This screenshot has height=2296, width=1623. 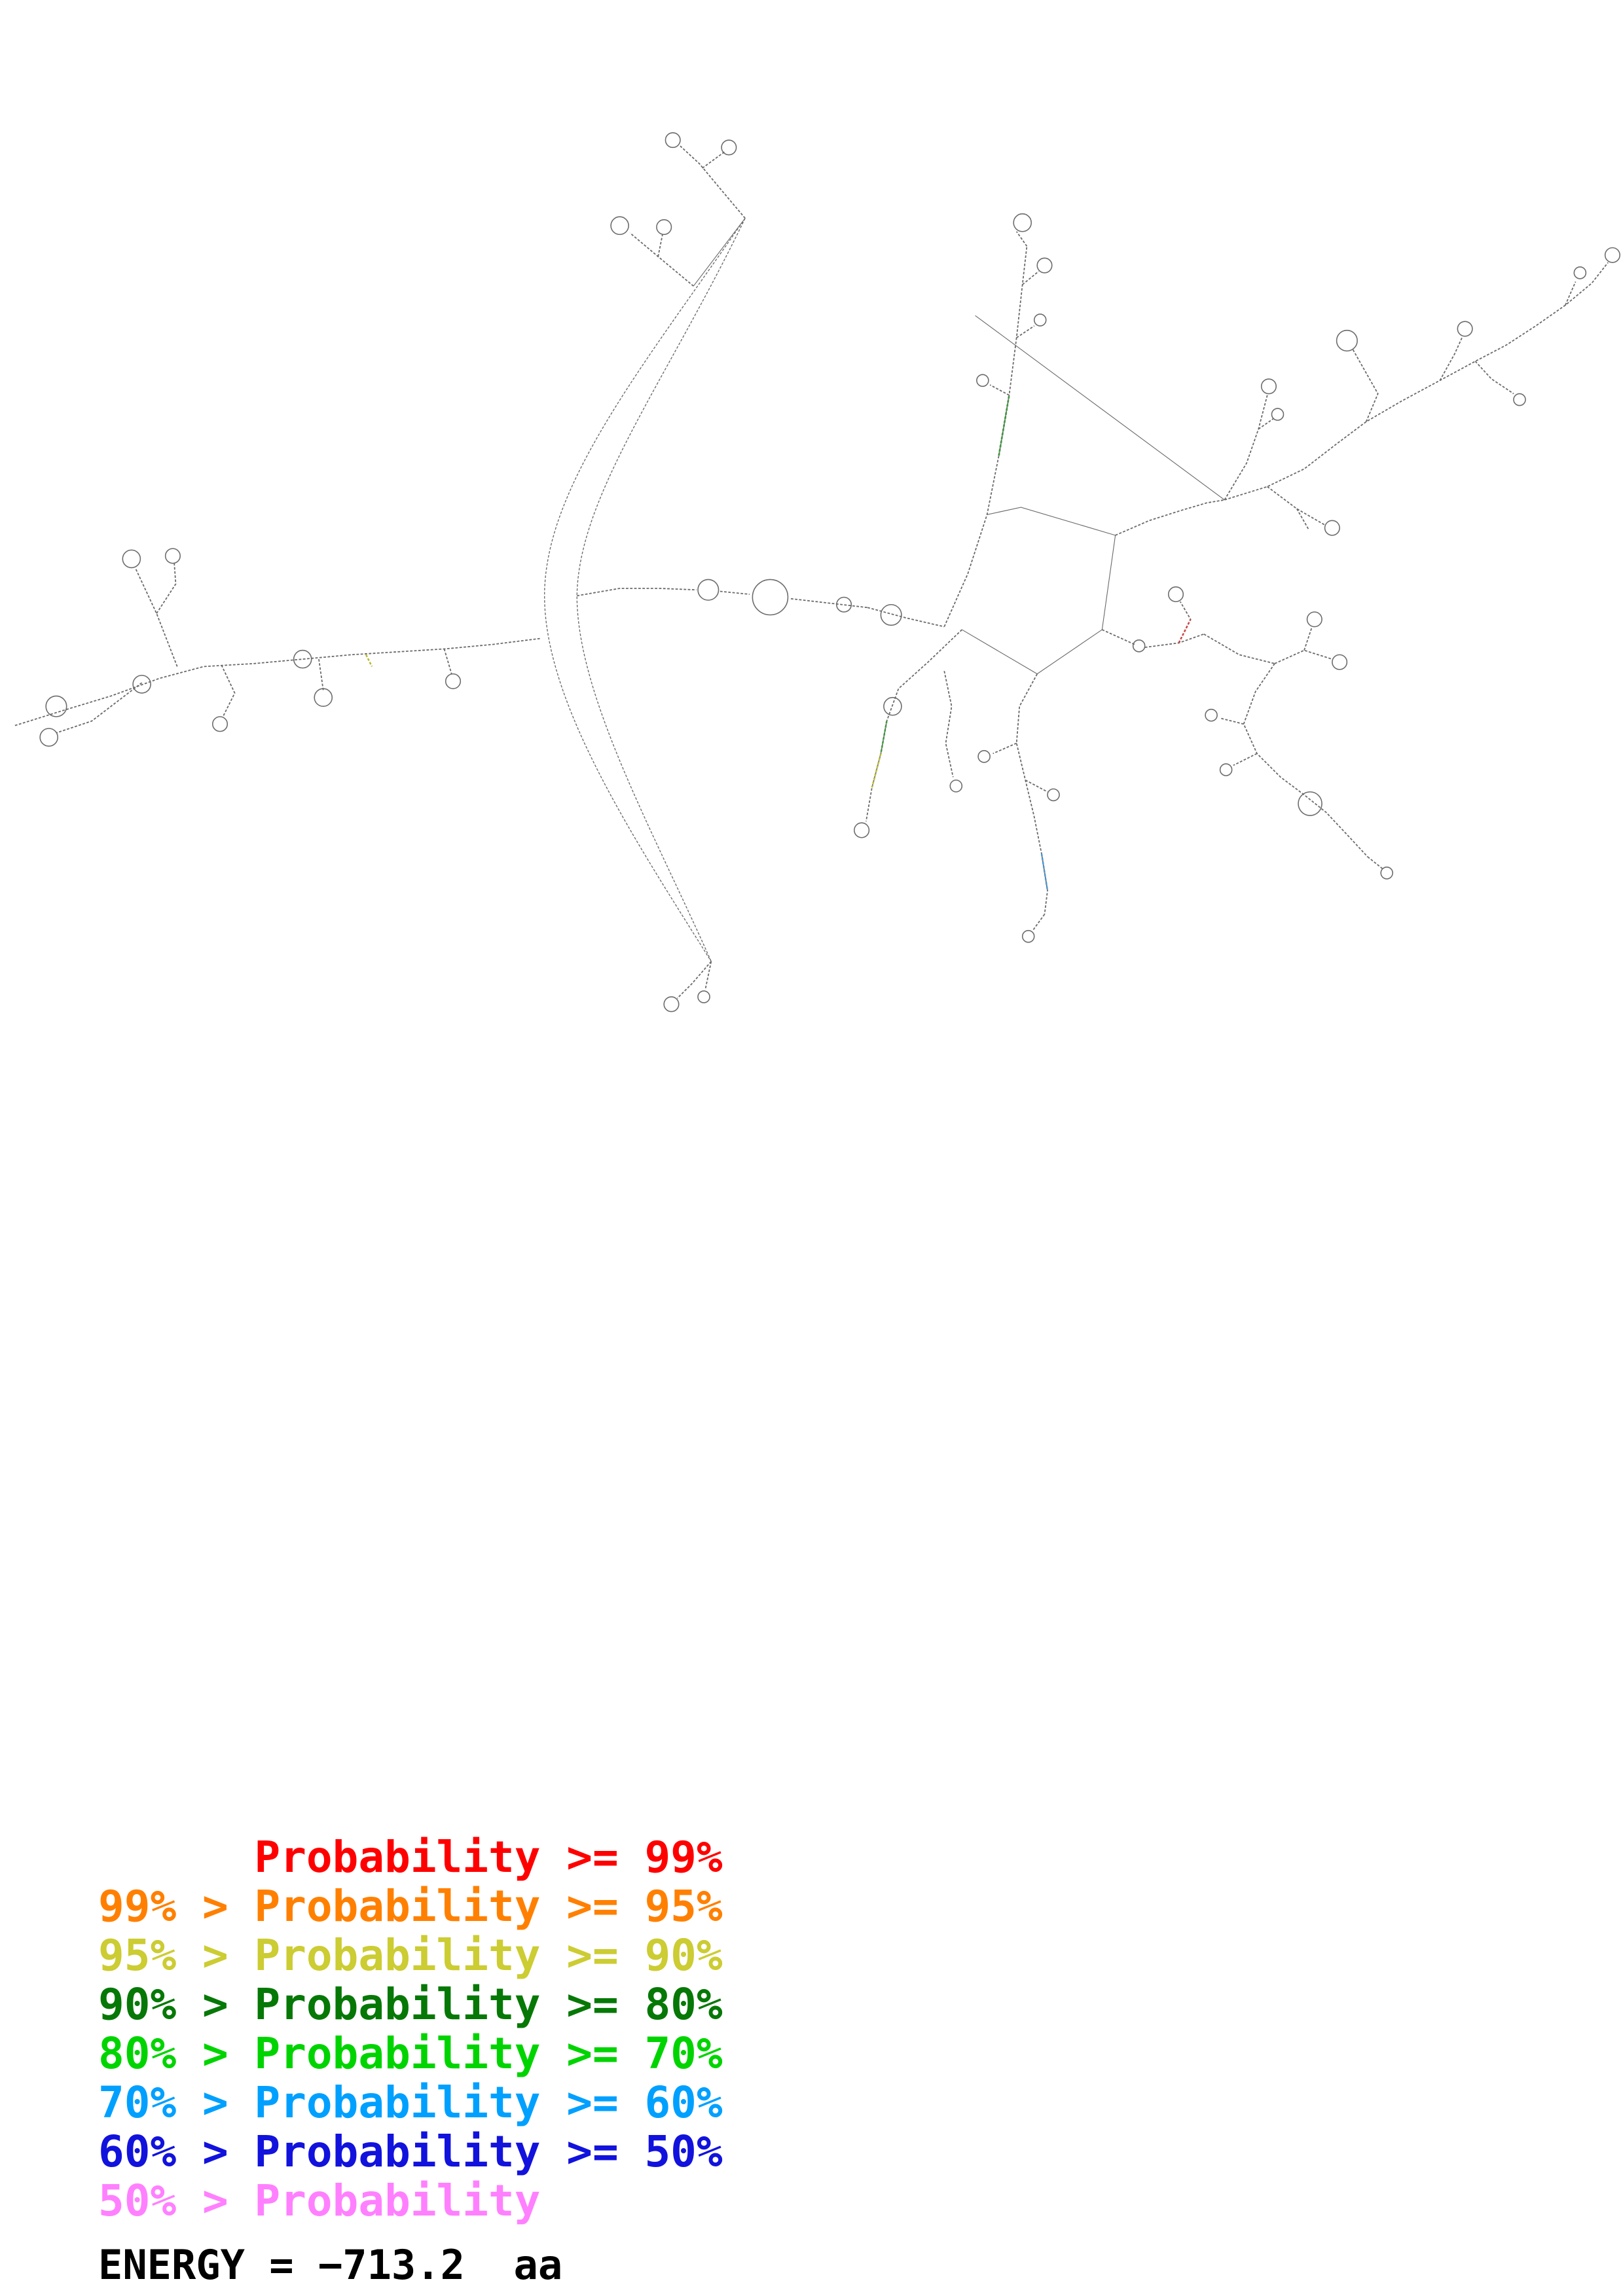 What do you see at coordinates (410, 1857) in the screenshot?
I see `legend-entry: Probability >= 99%` at bounding box center [410, 1857].